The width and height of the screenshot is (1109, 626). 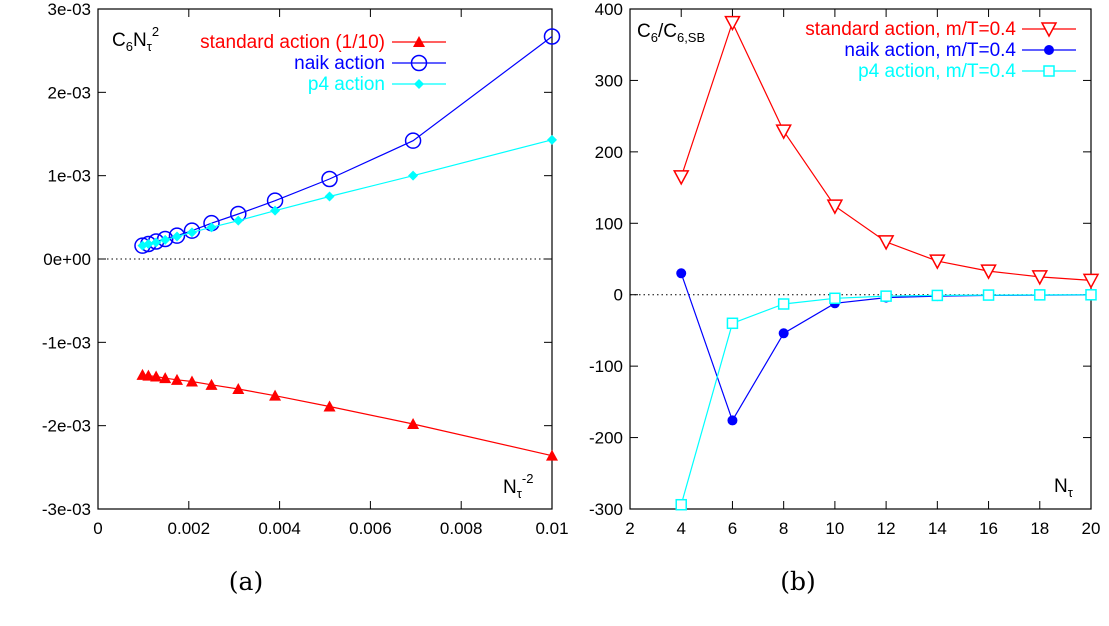 I want to click on x-tick-label: 20, so click(x=1091, y=528).